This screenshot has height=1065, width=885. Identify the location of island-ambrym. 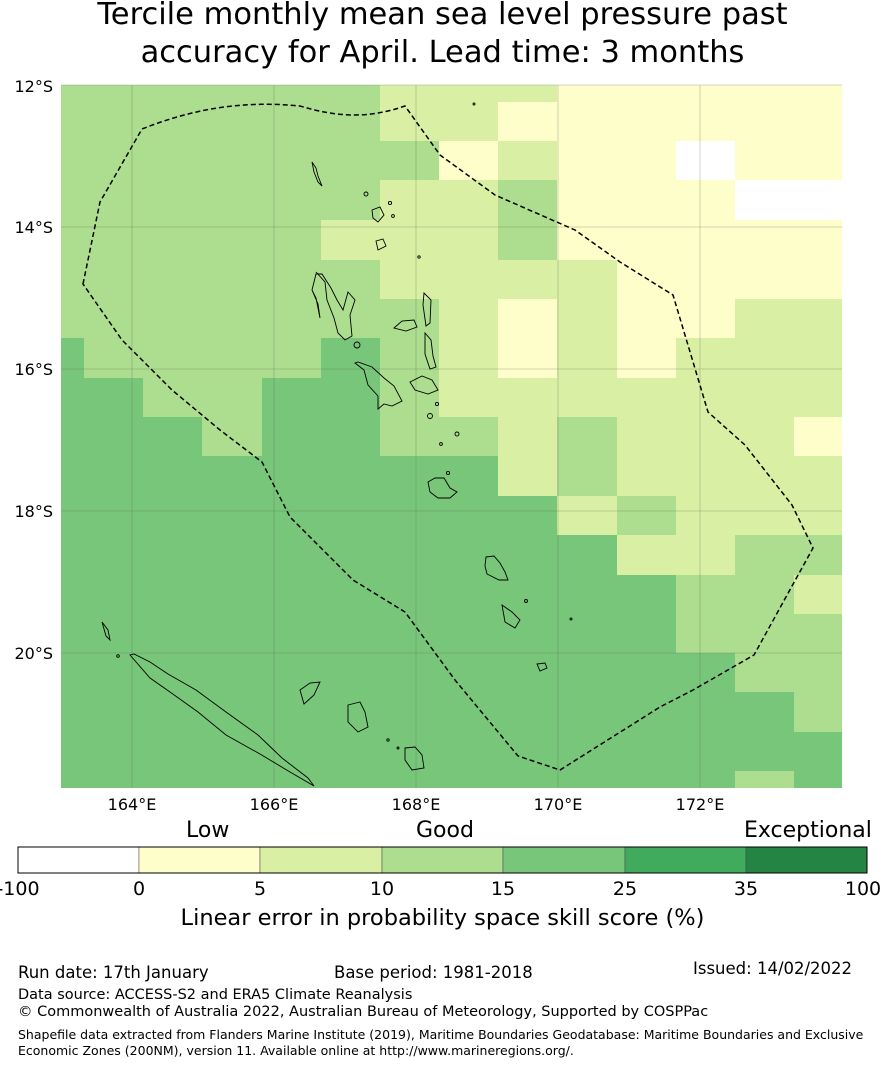
(424, 385).